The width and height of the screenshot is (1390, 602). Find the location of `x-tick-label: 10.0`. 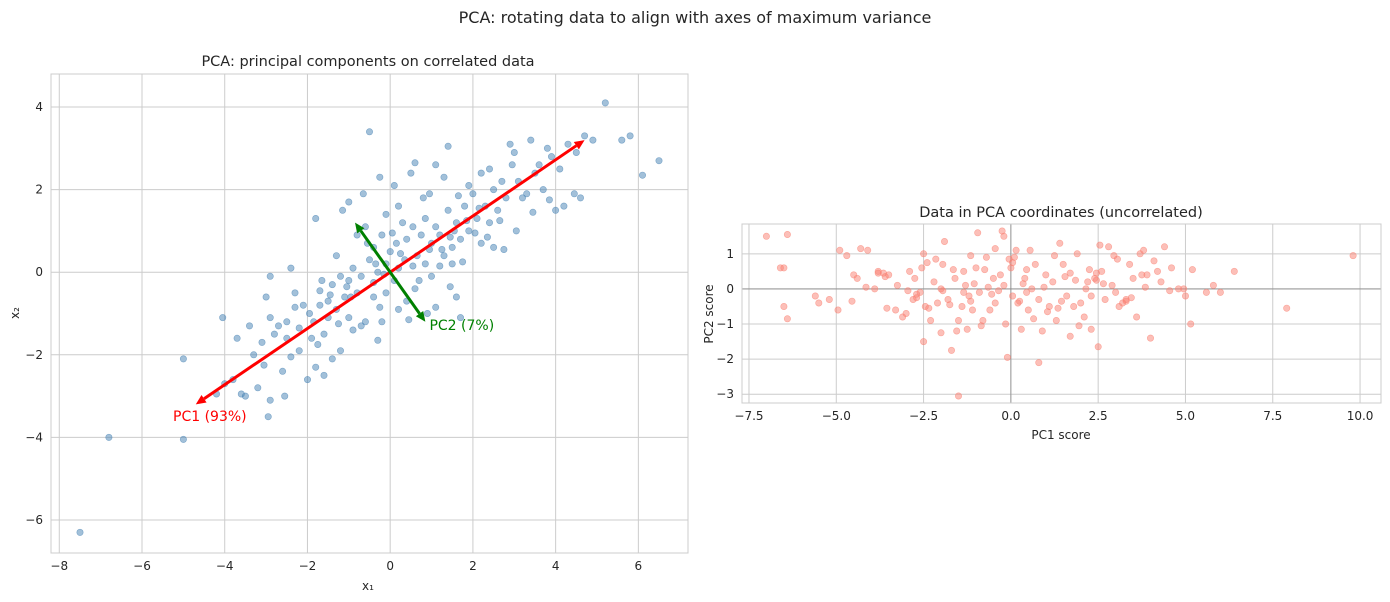

x-tick-label: 10.0 is located at coordinates (1360, 416).